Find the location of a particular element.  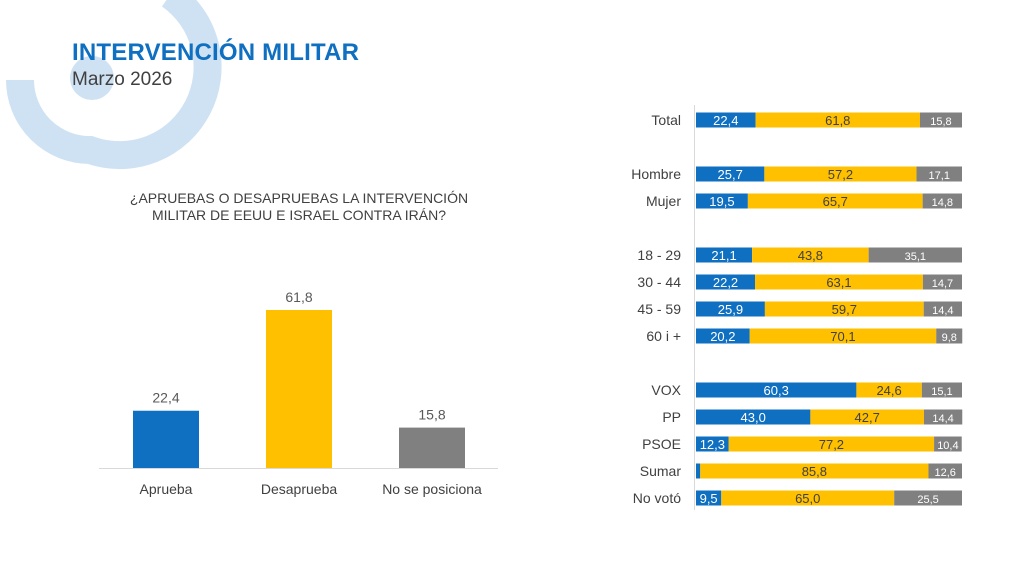

segment-value-label: 42,7 is located at coordinates (867, 417).